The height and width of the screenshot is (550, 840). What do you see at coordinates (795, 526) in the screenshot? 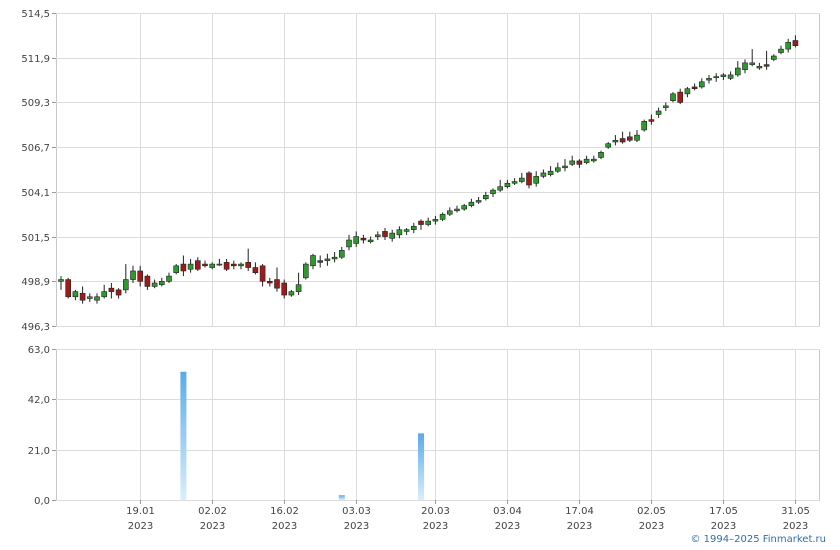
I see `x-tick-year-label: 2023` at bounding box center [795, 526].